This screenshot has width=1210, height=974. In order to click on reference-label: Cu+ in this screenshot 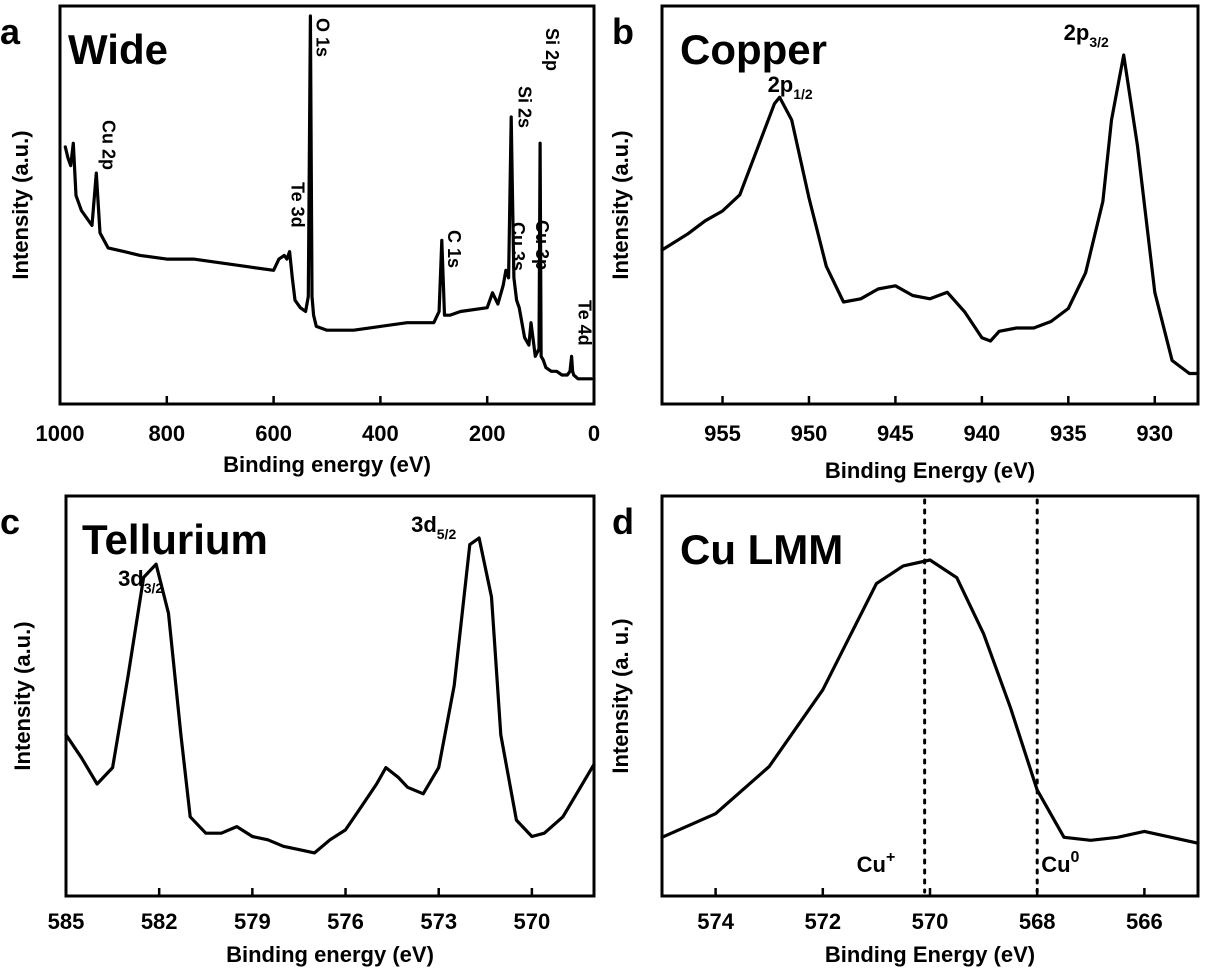, I will do `click(876, 863)`.